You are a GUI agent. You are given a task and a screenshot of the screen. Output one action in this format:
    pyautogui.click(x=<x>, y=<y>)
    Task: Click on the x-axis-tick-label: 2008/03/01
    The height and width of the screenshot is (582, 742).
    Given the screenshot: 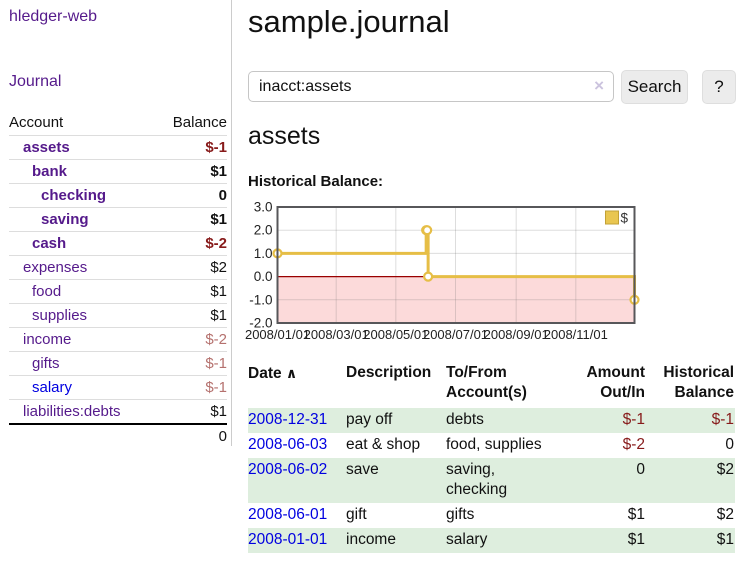 What is the action you would take?
    pyautogui.click(x=336, y=334)
    